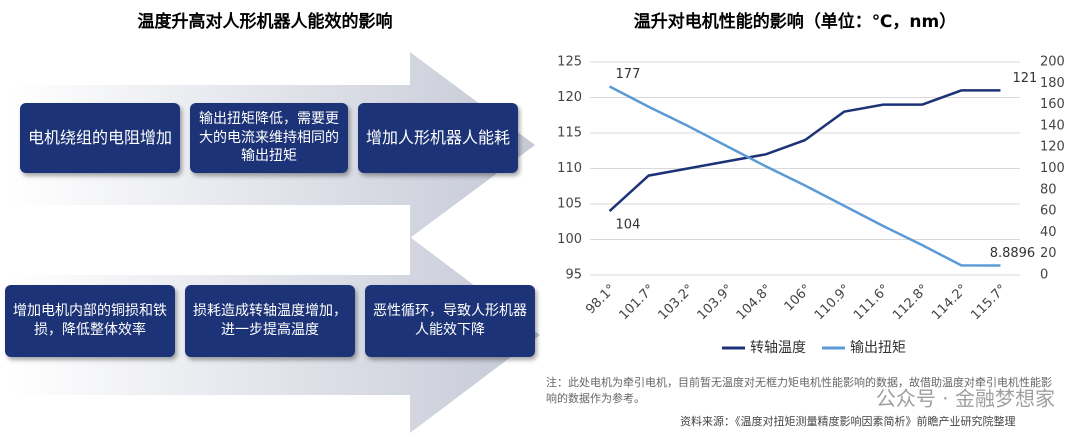 The width and height of the screenshot is (1080, 441). What do you see at coordinates (848, 421) in the screenshot?
I see `source: 资料来源：《温度对扭矩测量精度影响因素简析》前瞻产业研究院整理` at bounding box center [848, 421].